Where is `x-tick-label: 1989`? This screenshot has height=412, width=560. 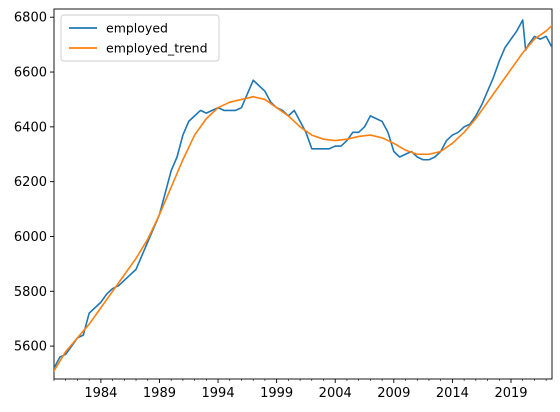
x-tick-label: 1989 is located at coordinates (159, 393).